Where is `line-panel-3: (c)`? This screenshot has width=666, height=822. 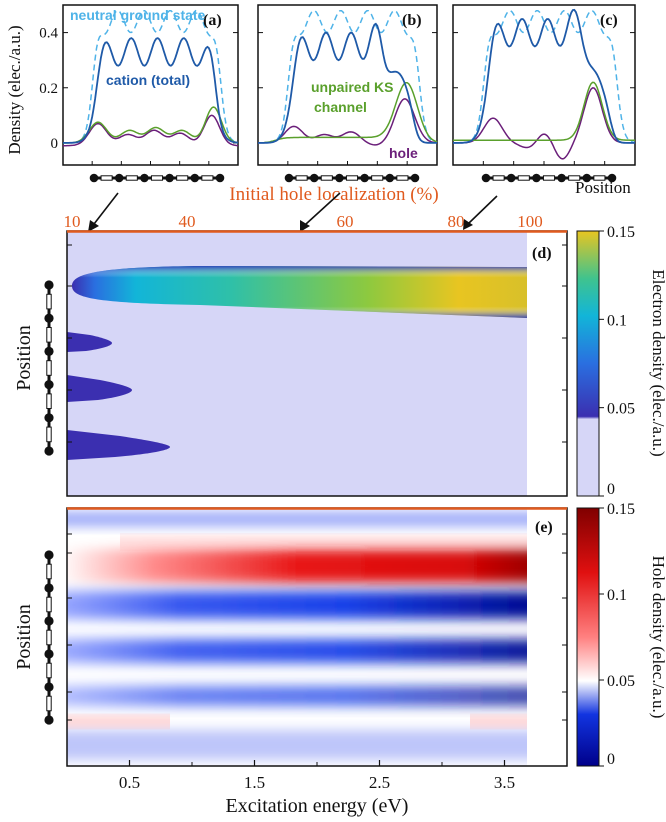 line-panel-3: (c) is located at coordinates (544, 85).